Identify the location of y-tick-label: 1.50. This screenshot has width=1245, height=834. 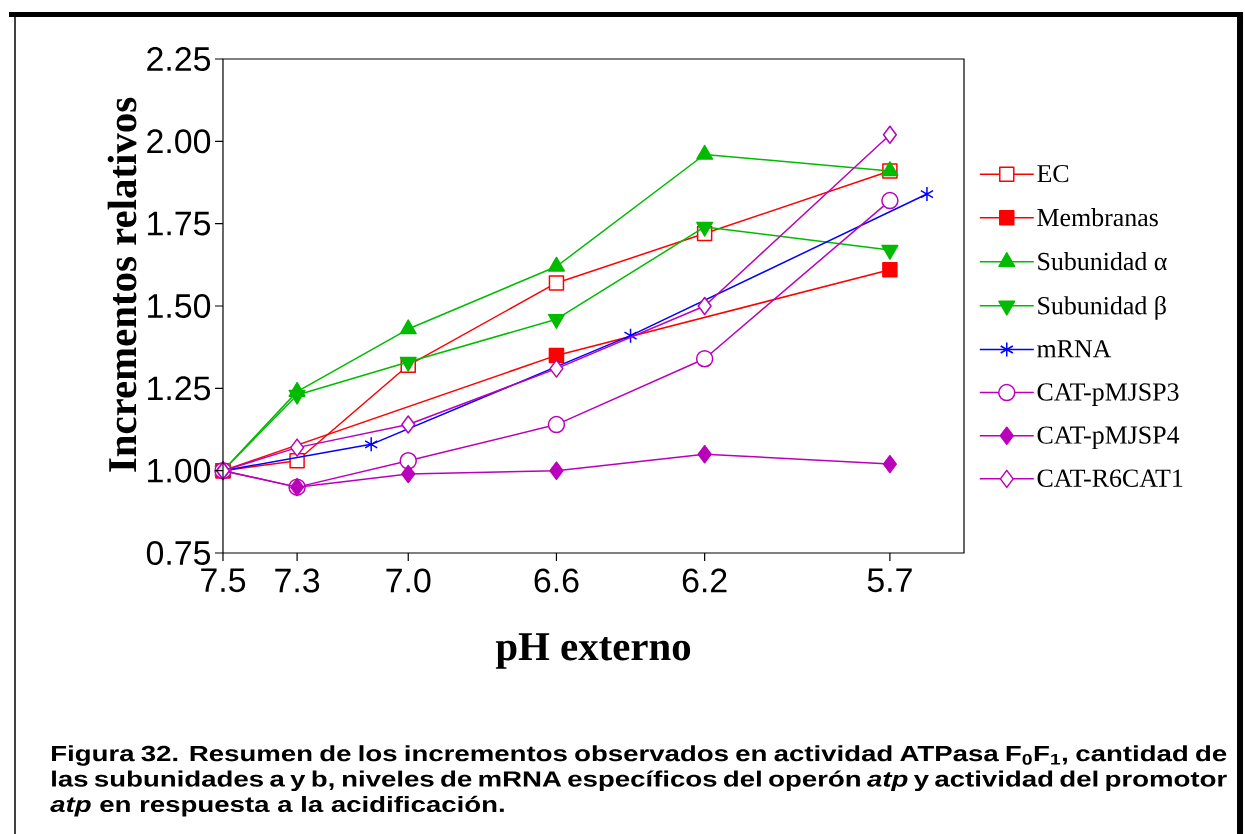
(179, 306).